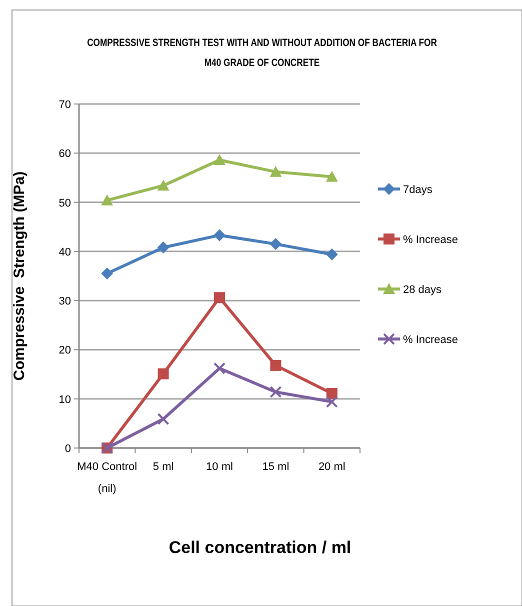 The image size is (522, 606). What do you see at coordinates (332, 467) in the screenshot?
I see `x-tick-label: 20 ml` at bounding box center [332, 467].